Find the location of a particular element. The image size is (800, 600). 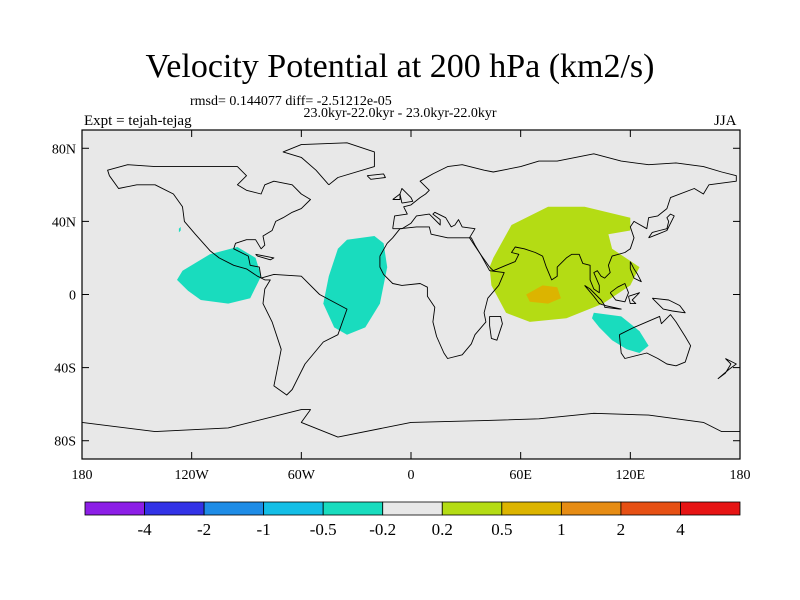

region-pacific-islet-negative is located at coordinates (179, 229).